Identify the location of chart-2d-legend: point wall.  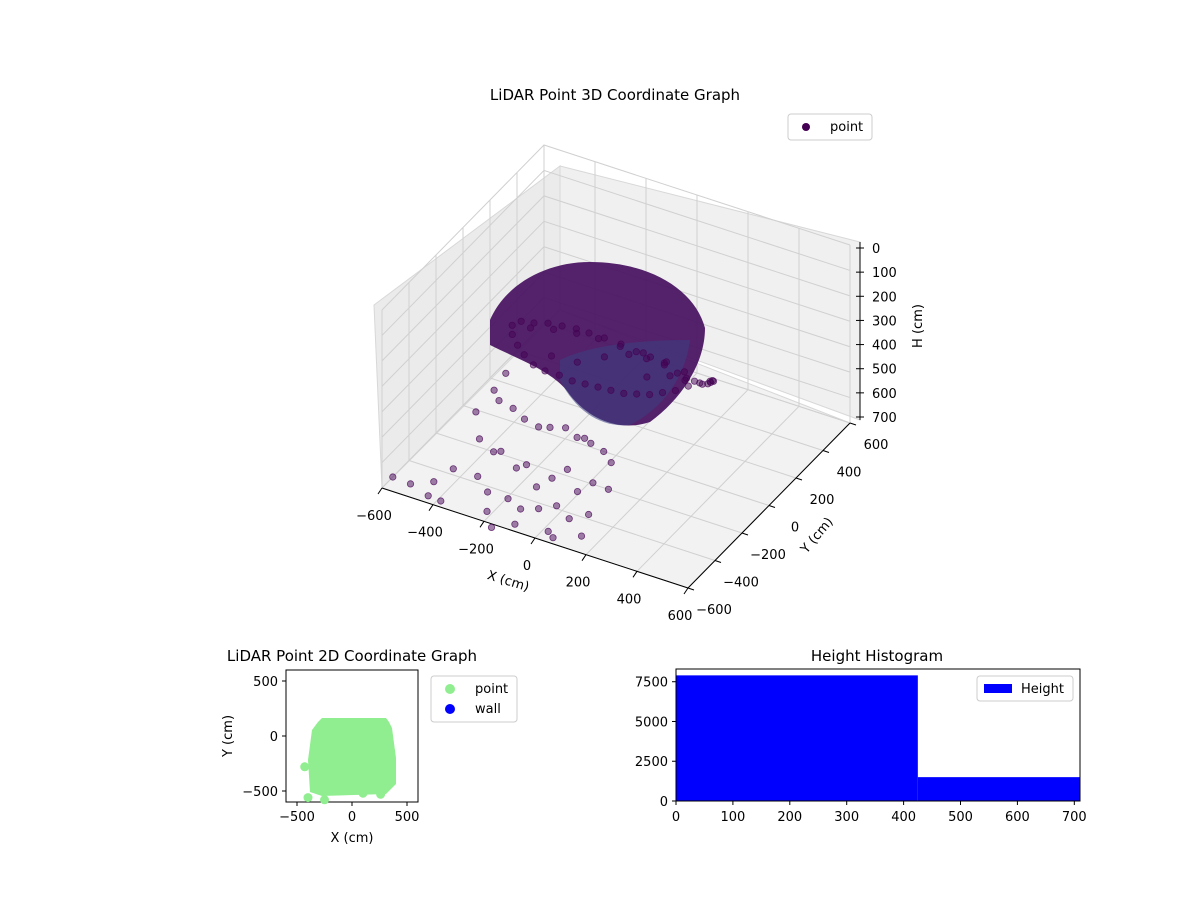
(474, 699).